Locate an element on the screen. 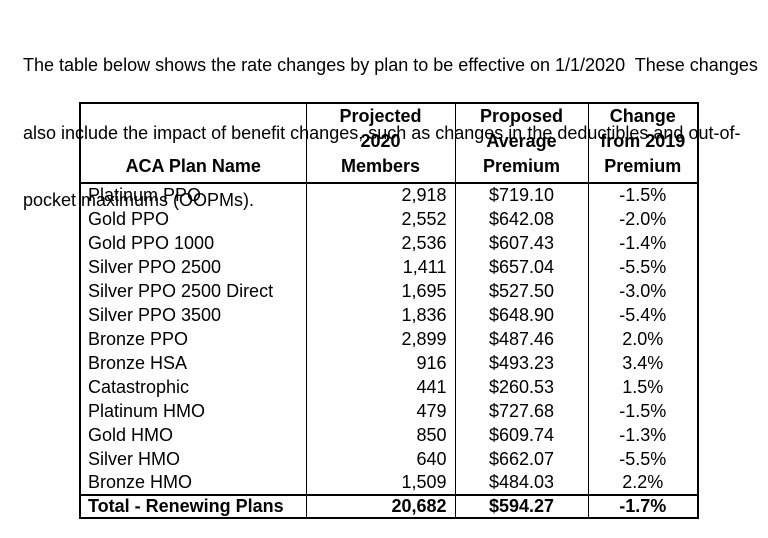  cell-plan: Platinum HMO is located at coordinates (147, 410).